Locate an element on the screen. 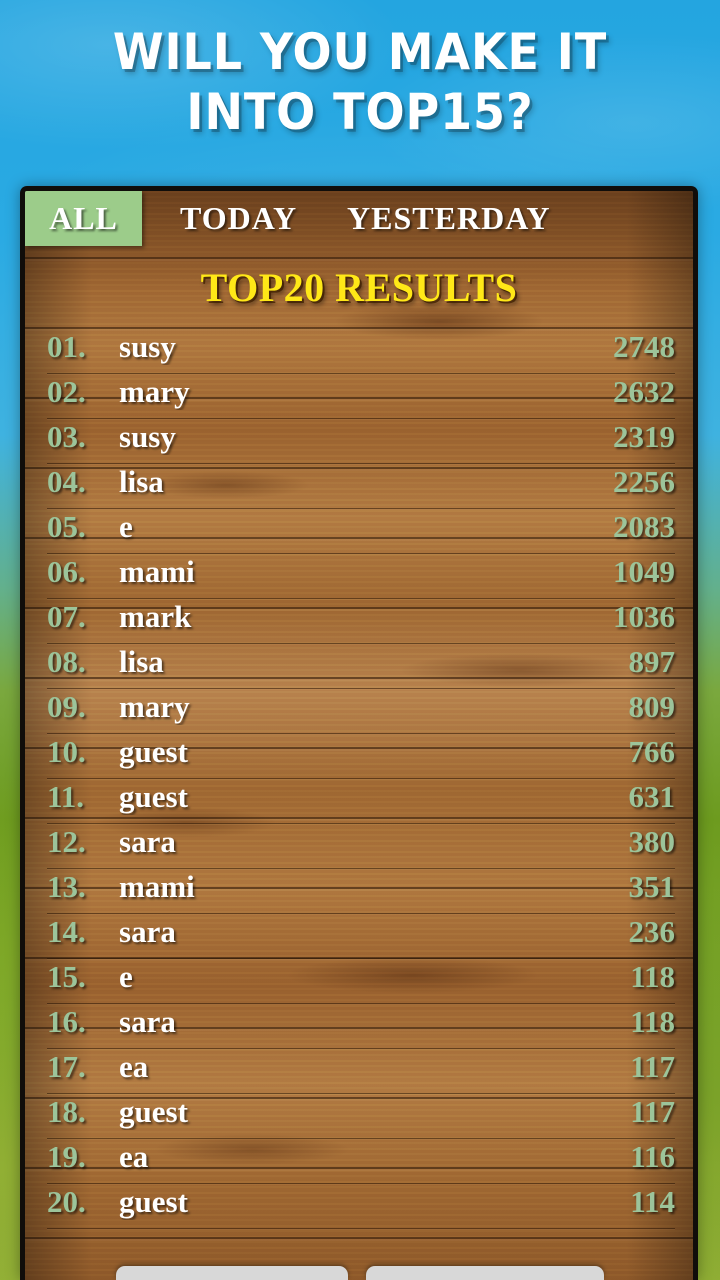 The height and width of the screenshot is (1280, 720). rank-number: 14. is located at coordinates (66, 931).